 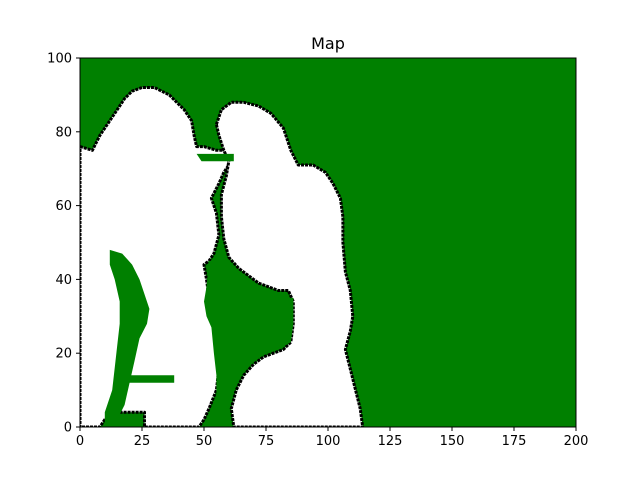 What do you see at coordinates (127, 338) in the screenshot?
I see `region-free-pocket-left` at bounding box center [127, 338].